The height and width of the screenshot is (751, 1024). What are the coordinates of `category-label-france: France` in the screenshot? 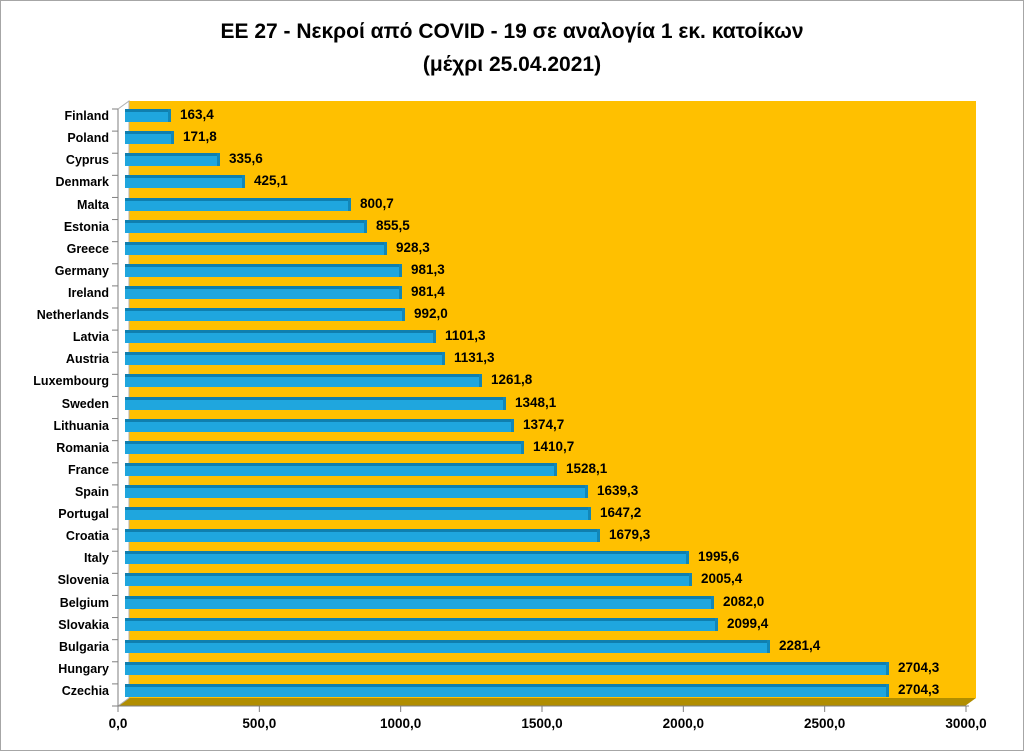 It's located at (88, 470).